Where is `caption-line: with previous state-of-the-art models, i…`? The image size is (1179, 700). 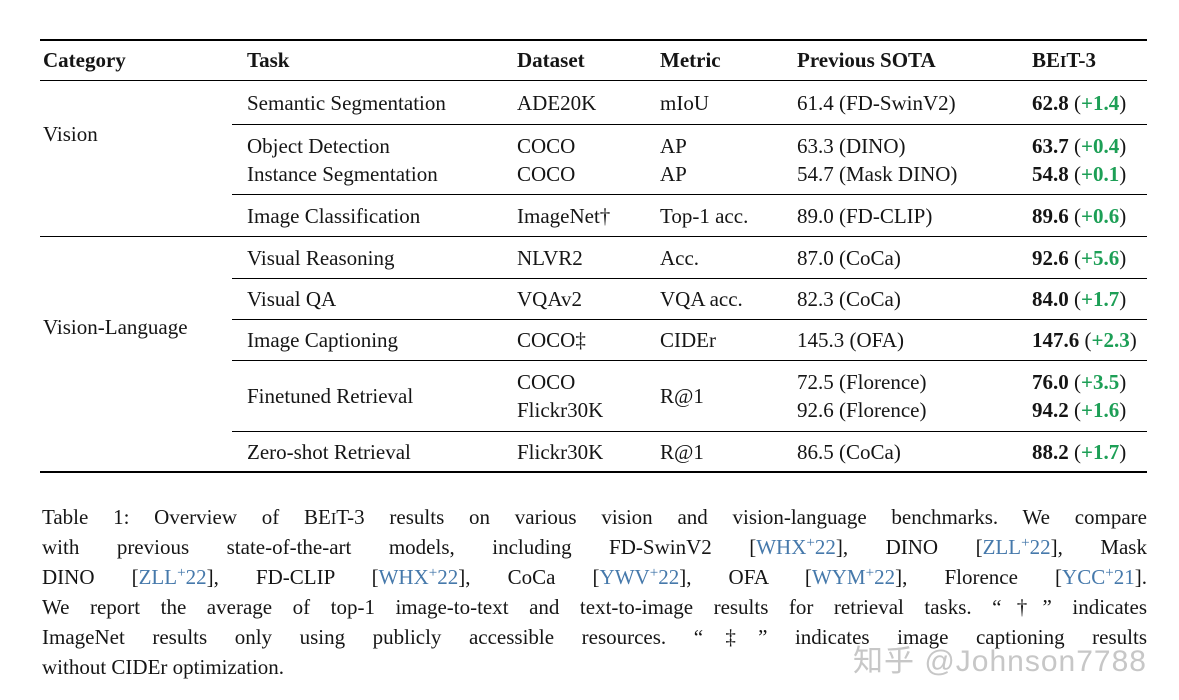 caption-line: with previous state-of-the-art models, i… is located at coordinates (594, 547).